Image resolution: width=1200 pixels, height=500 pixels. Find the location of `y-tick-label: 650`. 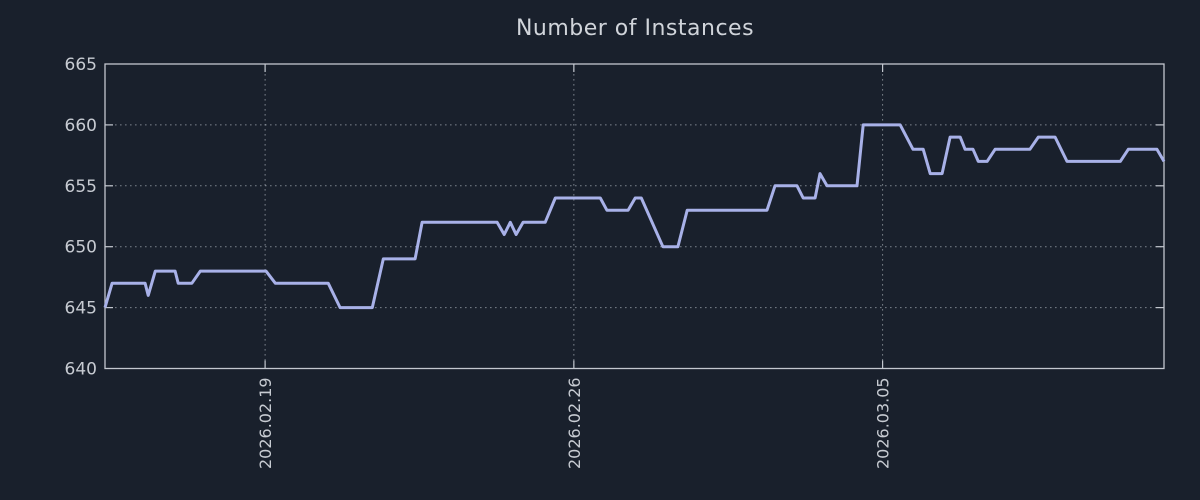

y-tick-label: 650 is located at coordinates (81, 248).